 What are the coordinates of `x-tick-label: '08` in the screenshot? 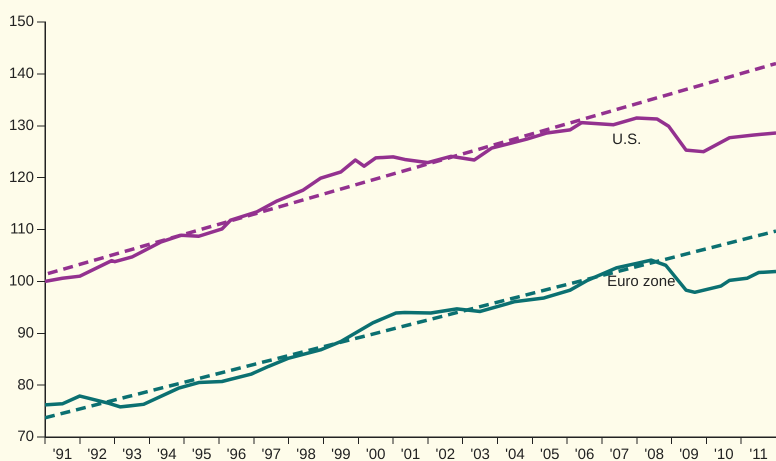 It's located at (654, 453).